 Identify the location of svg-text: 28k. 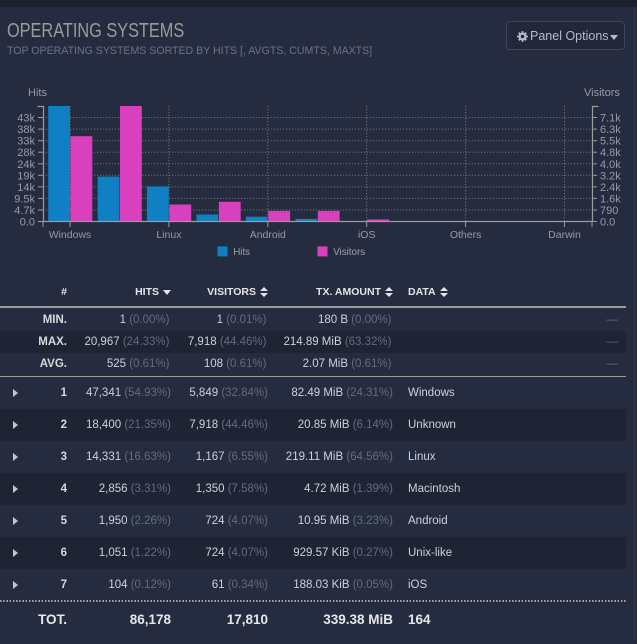
(26, 153).